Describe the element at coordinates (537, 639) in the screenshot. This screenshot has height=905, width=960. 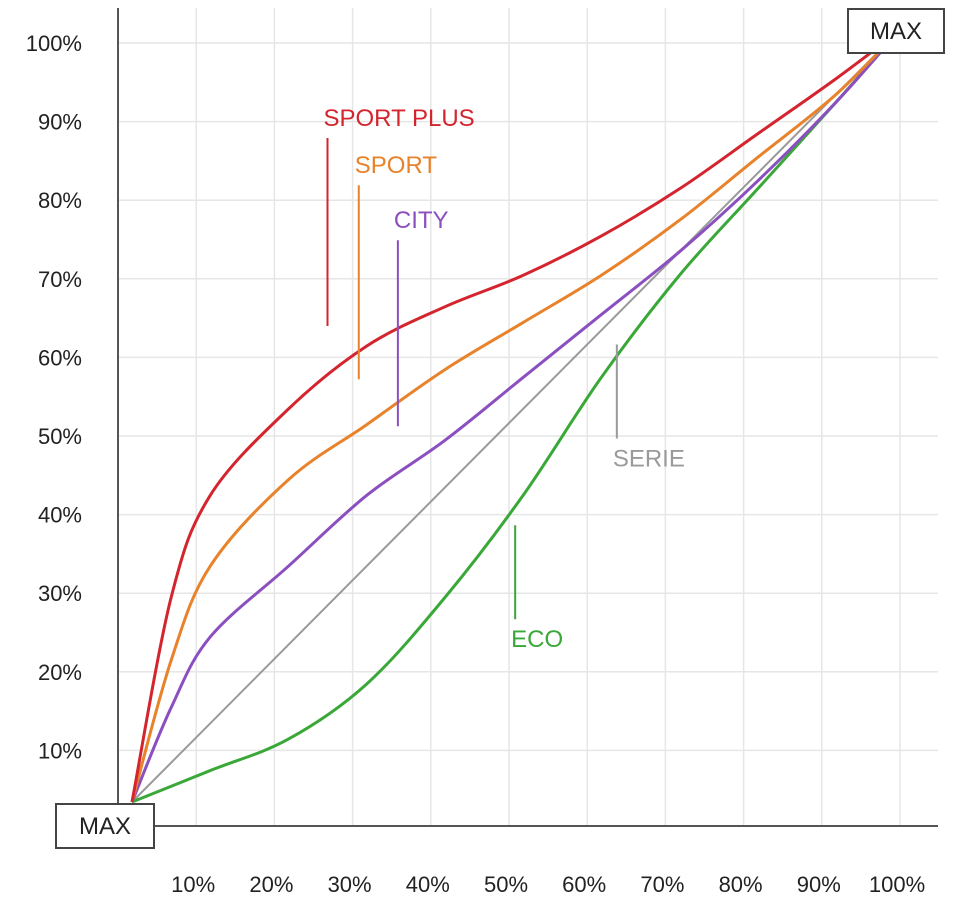
I see `eco-label: ECO` at that location.